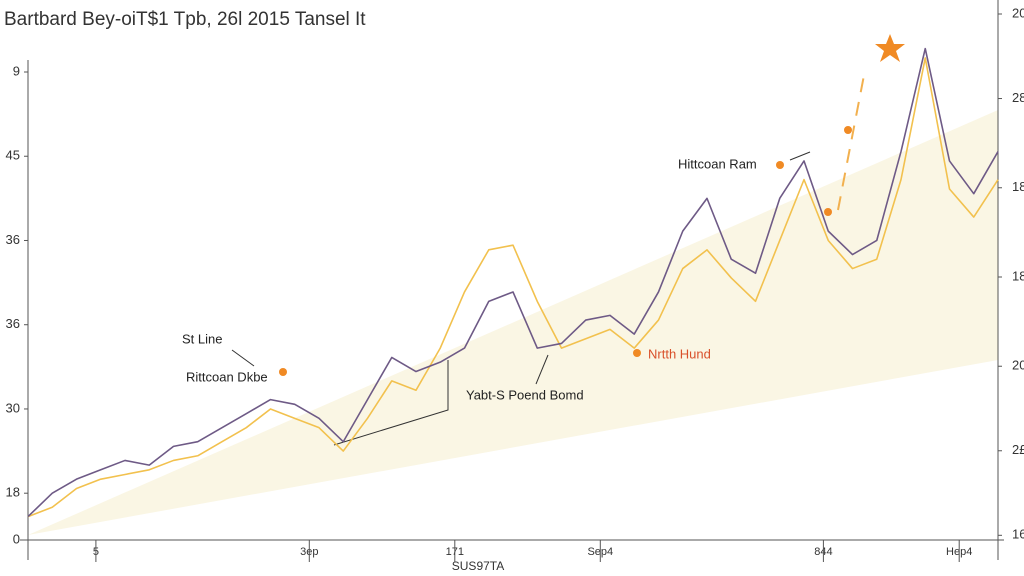  Describe the element at coordinates (227, 376) in the screenshot. I see `annotation: Rittcoan Dkbe` at that location.